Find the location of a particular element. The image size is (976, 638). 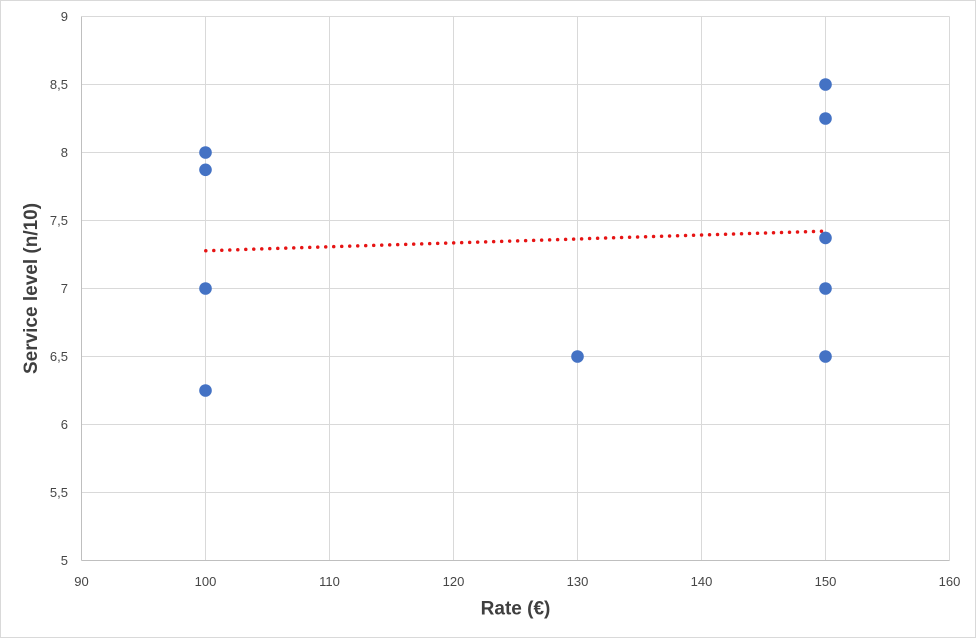

svg-text: 7 is located at coordinates (64, 288).